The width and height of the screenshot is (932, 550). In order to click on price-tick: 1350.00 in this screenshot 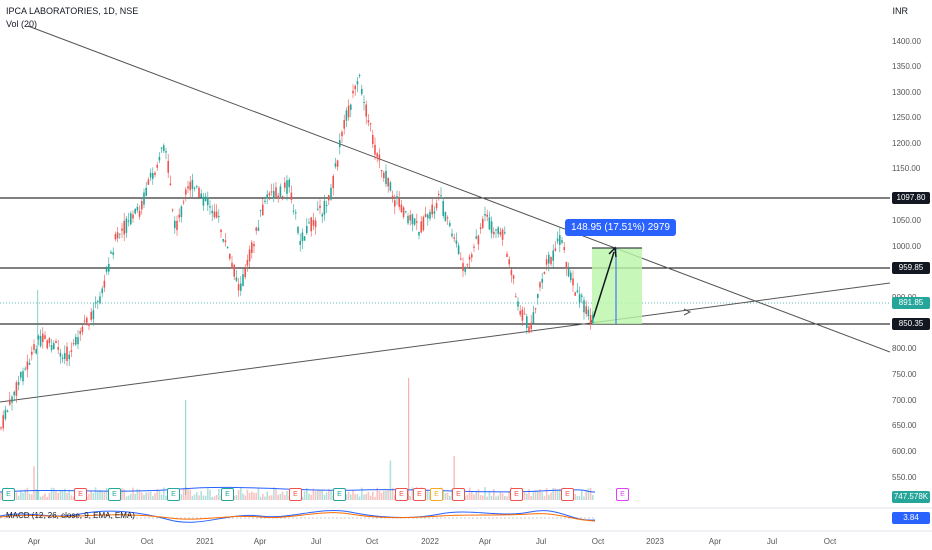, I will do `click(906, 66)`.